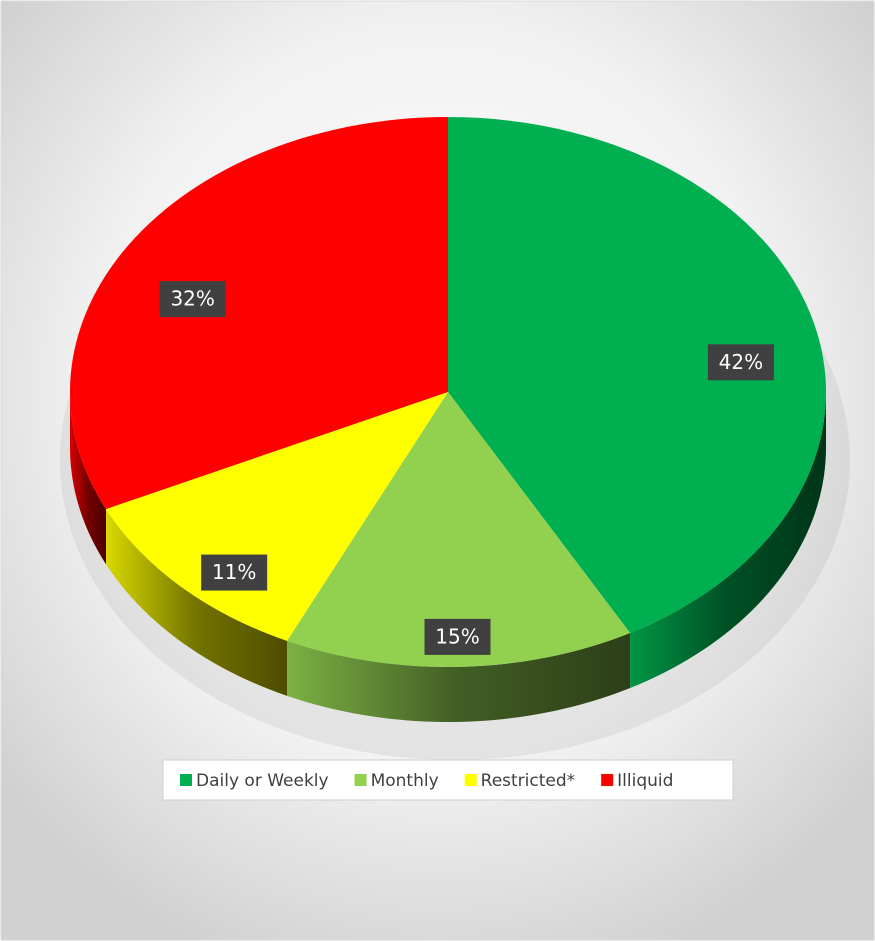 This screenshot has width=875, height=941. What do you see at coordinates (405, 781) in the screenshot?
I see `legend-label: Monthly` at bounding box center [405, 781].